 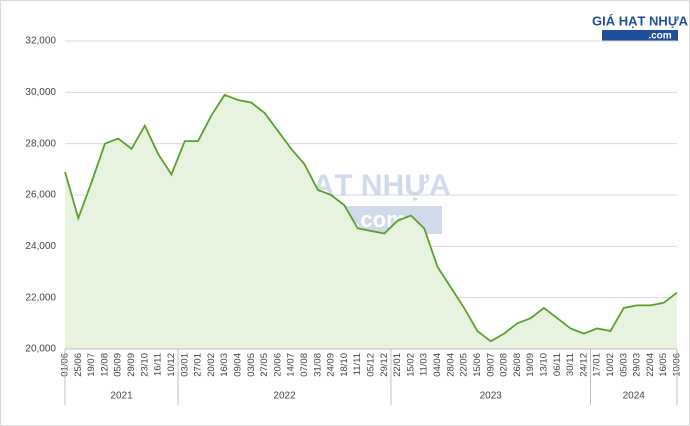 I want to click on y-tick-label: 20,000, so click(x=40, y=349).